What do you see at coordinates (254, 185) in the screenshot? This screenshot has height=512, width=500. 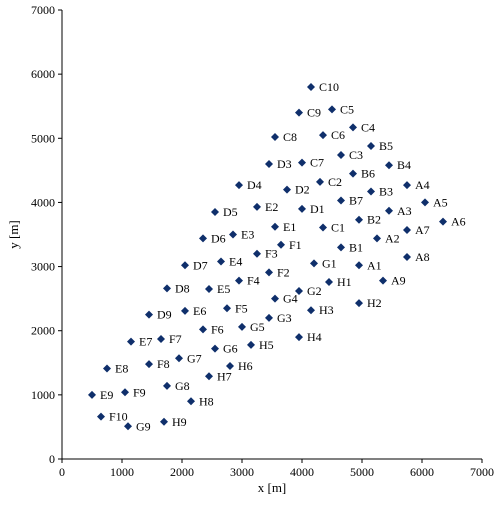 I see `data-point-label: D4` at bounding box center [254, 185].